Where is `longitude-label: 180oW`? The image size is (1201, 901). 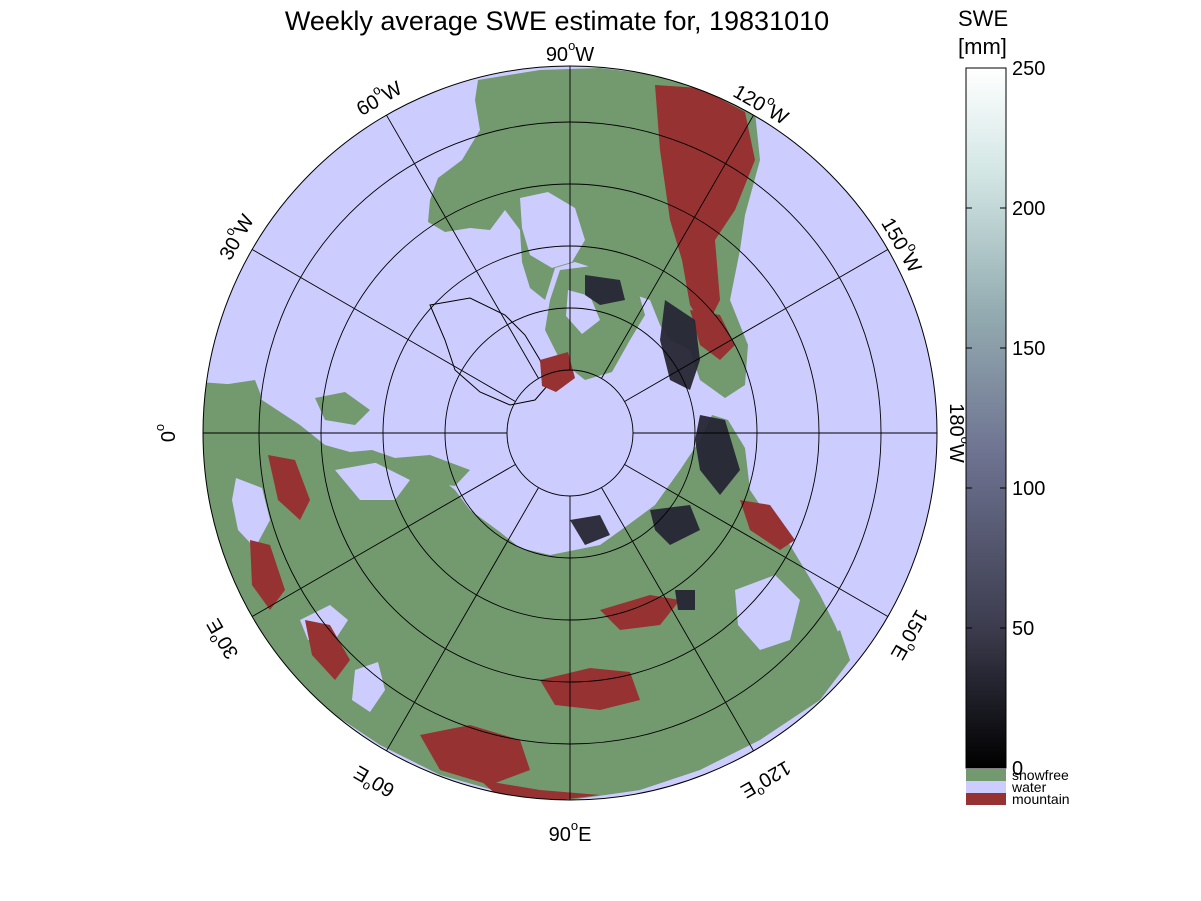 longitude-label: 180oW is located at coordinates (959, 433).